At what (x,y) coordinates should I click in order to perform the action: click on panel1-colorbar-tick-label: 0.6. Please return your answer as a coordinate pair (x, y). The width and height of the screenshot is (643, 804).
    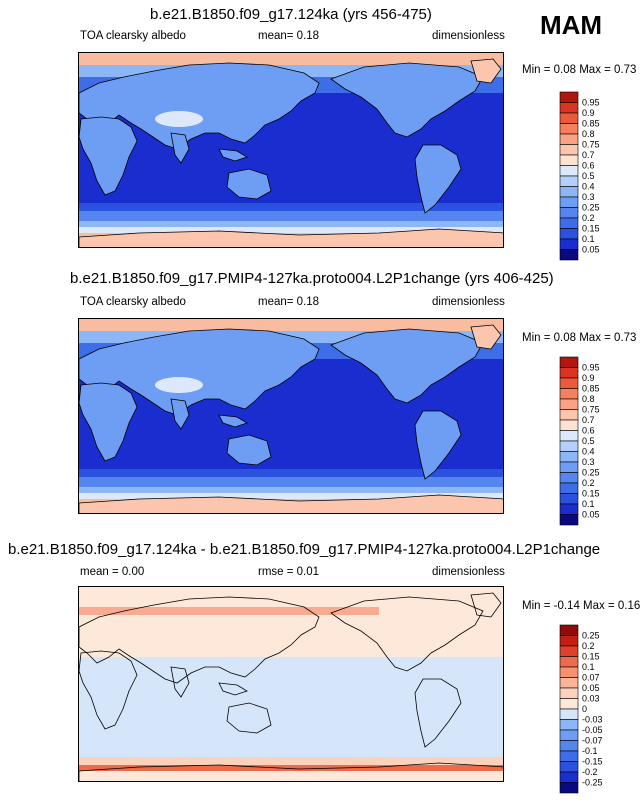
    Looking at the image, I should click on (588, 166).